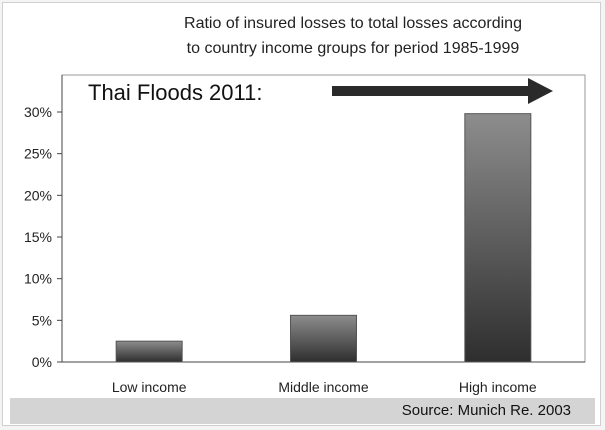  Describe the element at coordinates (323, 338) in the screenshot. I see `bar-middle-income` at that location.